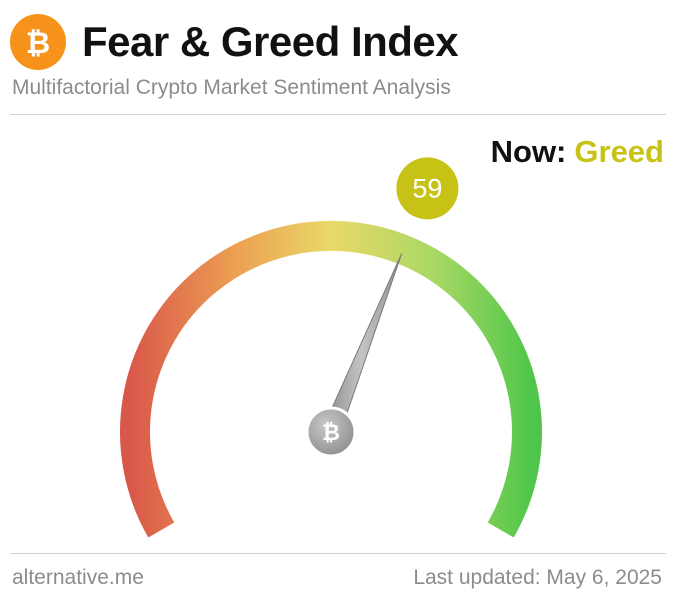 This screenshot has height=608, width=680. Describe the element at coordinates (338, 114) in the screenshot. I see `header-divider` at that location.